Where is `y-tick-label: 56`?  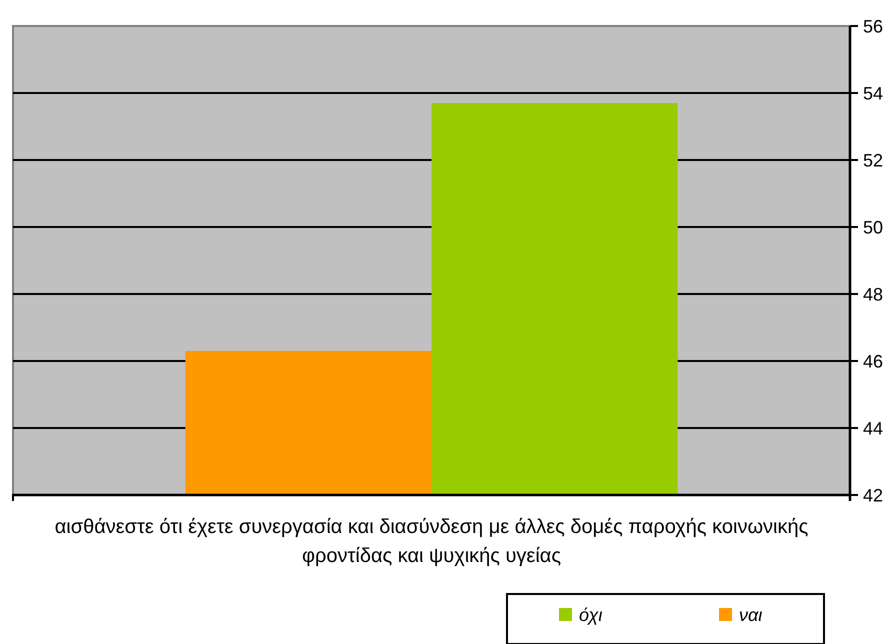
y-tick-label: 56 is located at coordinates (873, 26).